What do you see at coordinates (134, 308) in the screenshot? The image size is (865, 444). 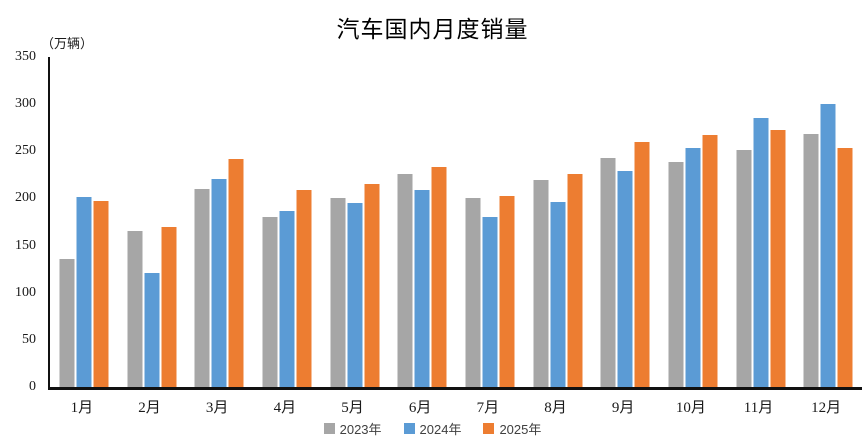 I see `bar-2023年-2月` at bounding box center [134, 308].